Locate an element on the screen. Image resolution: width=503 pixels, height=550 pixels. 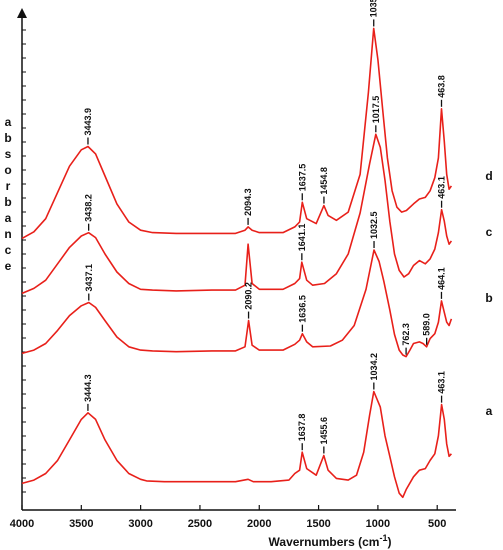
peak-label: 463.8 is located at coordinates (442, 86).